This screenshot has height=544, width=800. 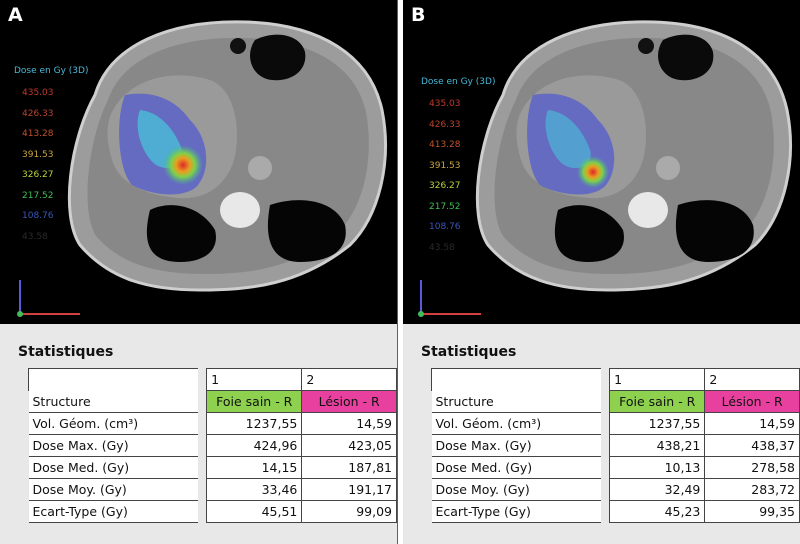 I want to click on table-row: Dose Moy. (Gy) 33,46 191,17, so click(x=212, y=489).